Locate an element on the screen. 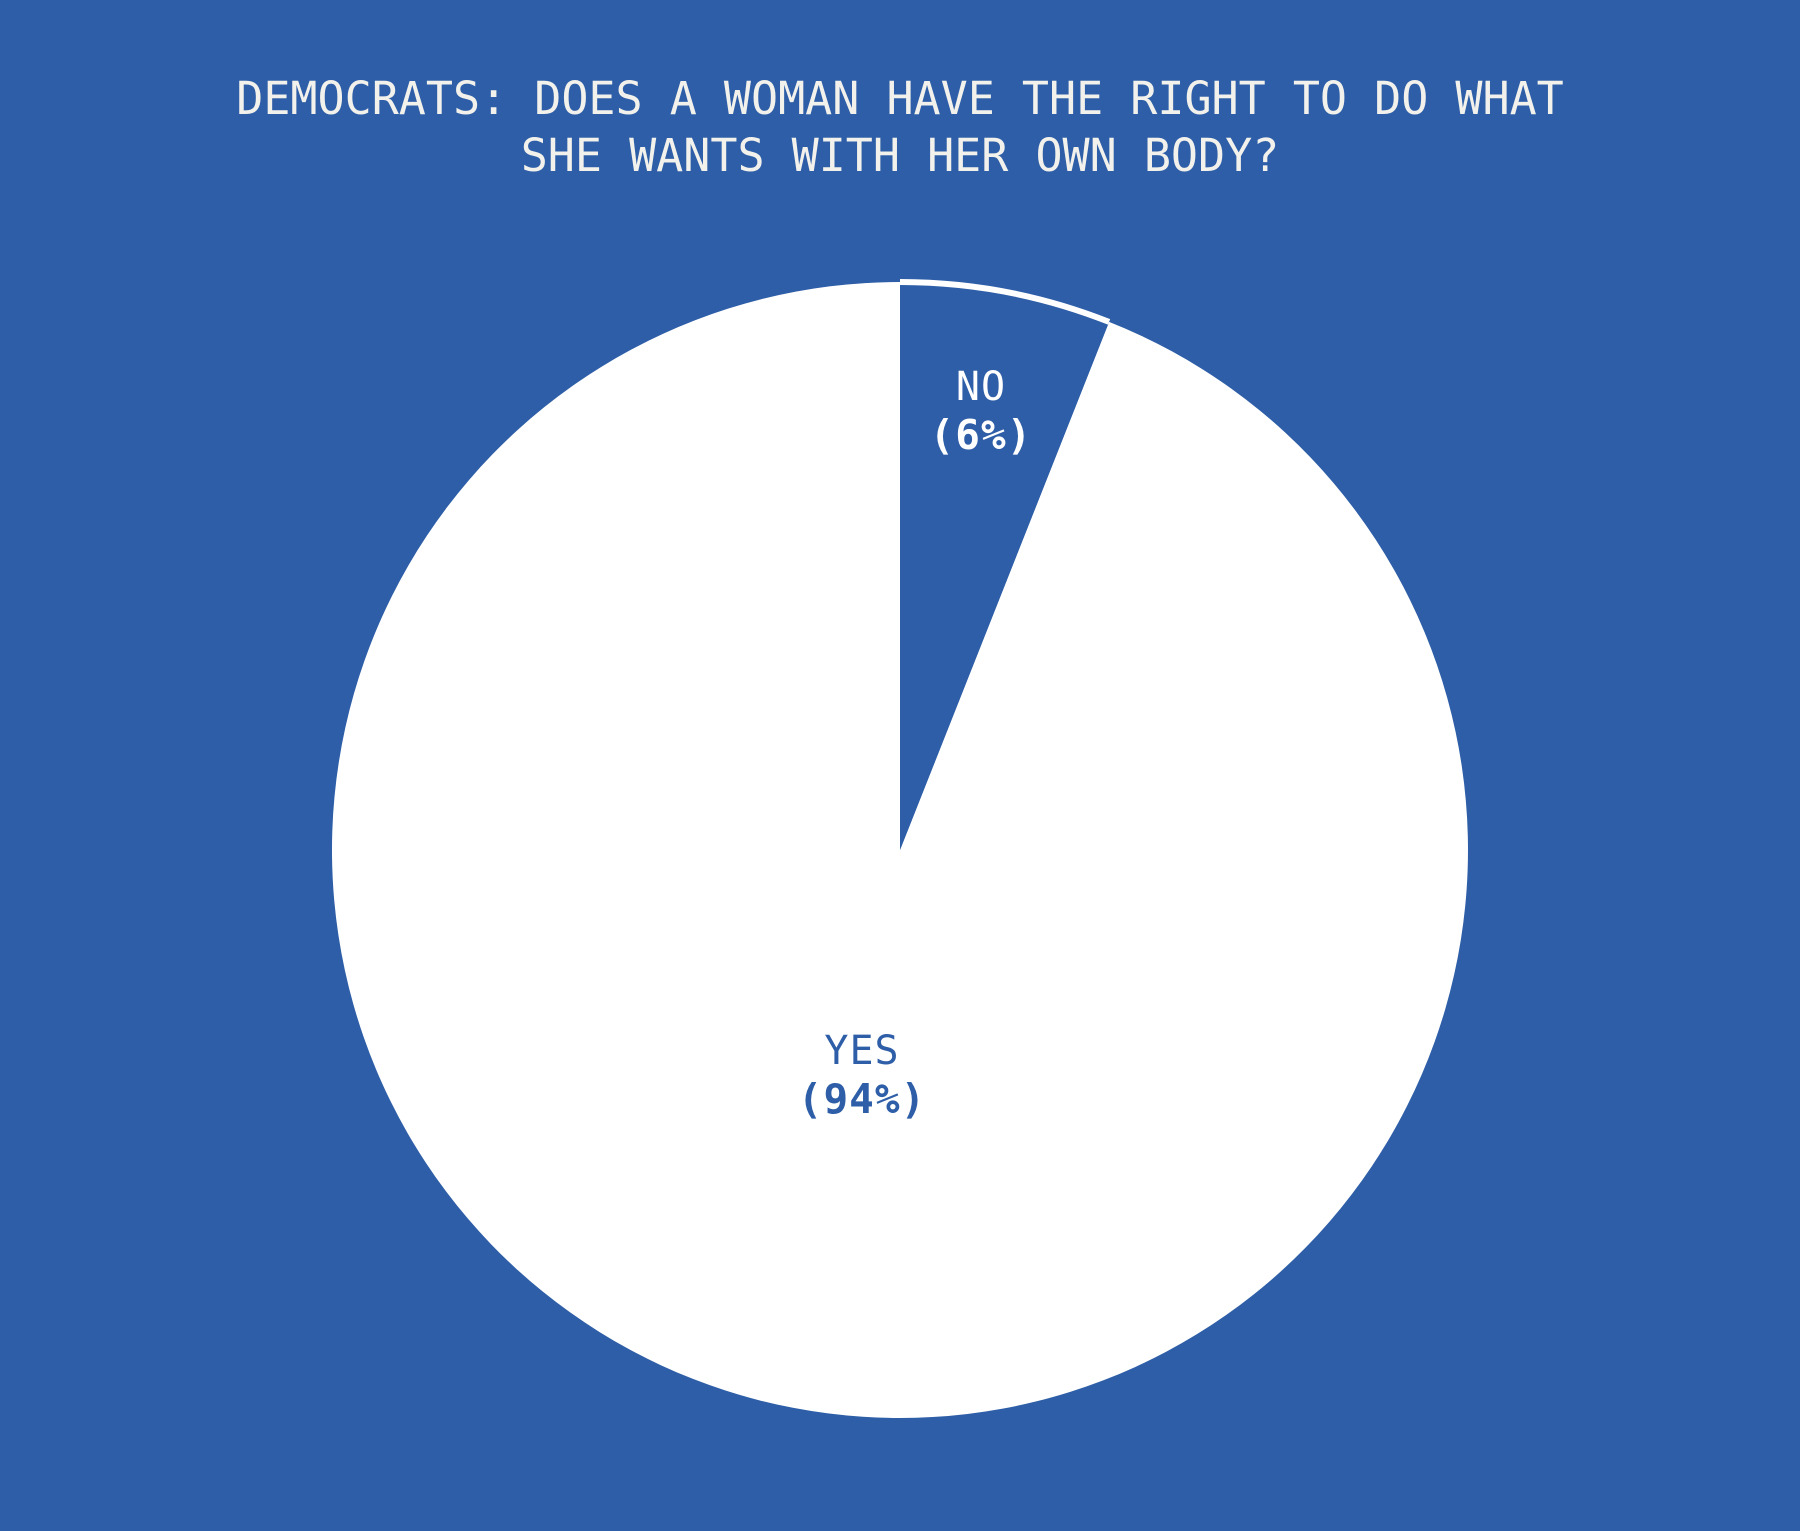 This screenshot has height=1531, width=1800. pie-label-no-percent: (6%) is located at coordinates (981, 435).